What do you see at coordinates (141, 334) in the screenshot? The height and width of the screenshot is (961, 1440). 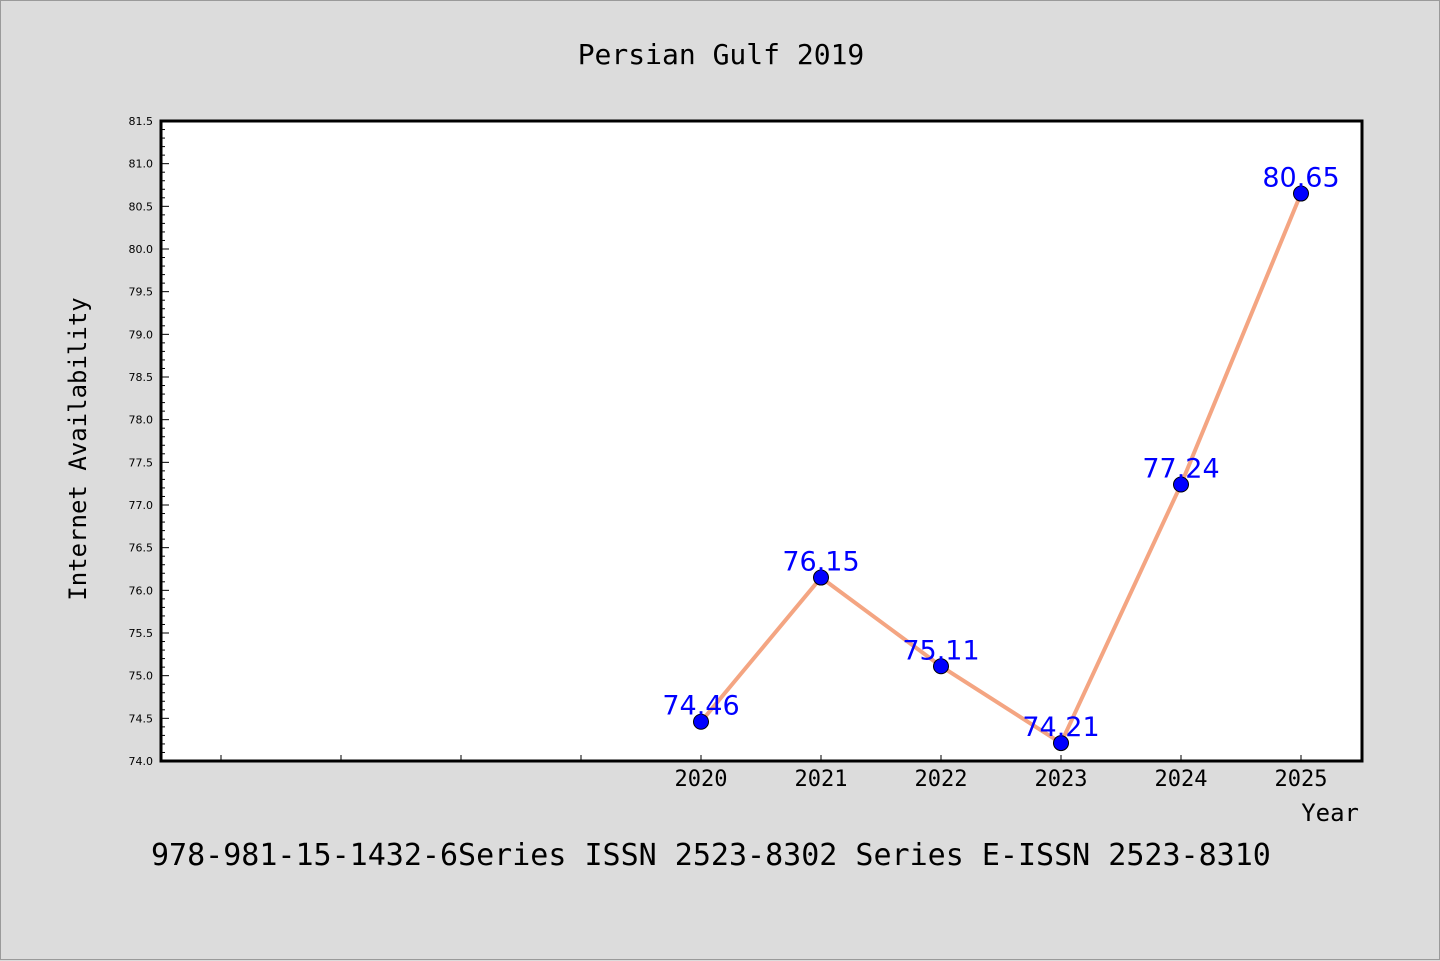 I see `y-tick-label: 79.0` at bounding box center [141, 334].